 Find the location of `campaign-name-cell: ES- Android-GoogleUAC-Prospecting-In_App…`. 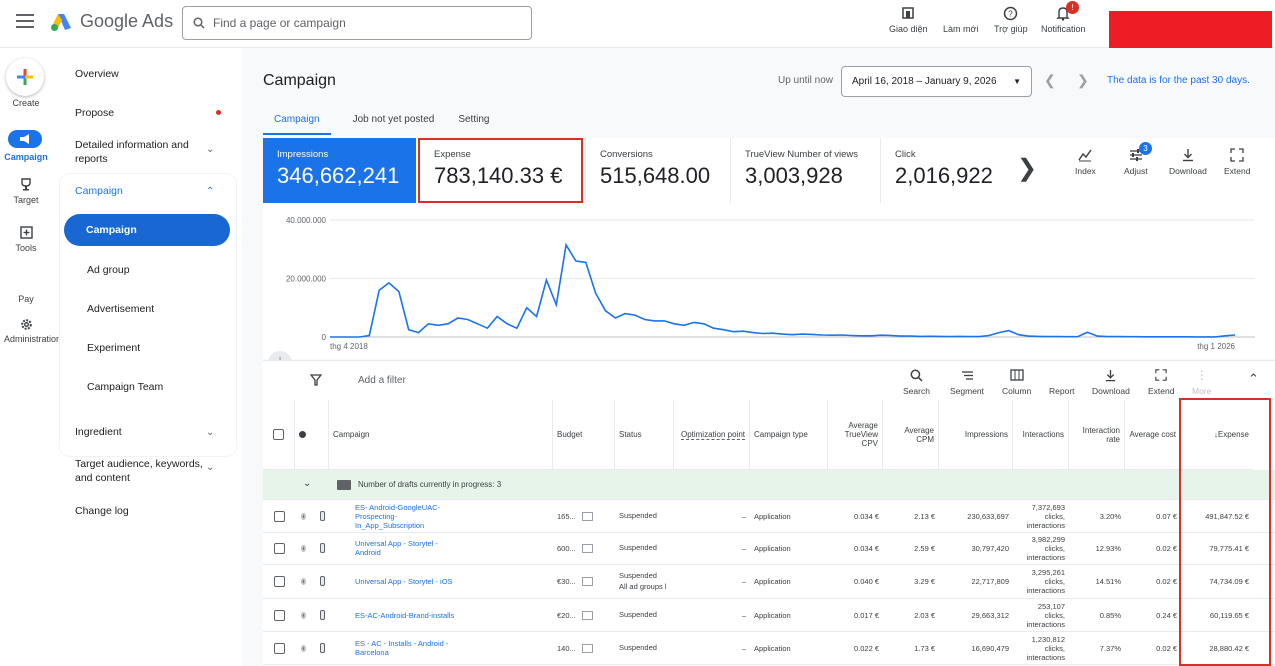

campaign-name-cell: ES- Android-GoogleUAC-Prospecting-In_App… is located at coordinates (441, 516).